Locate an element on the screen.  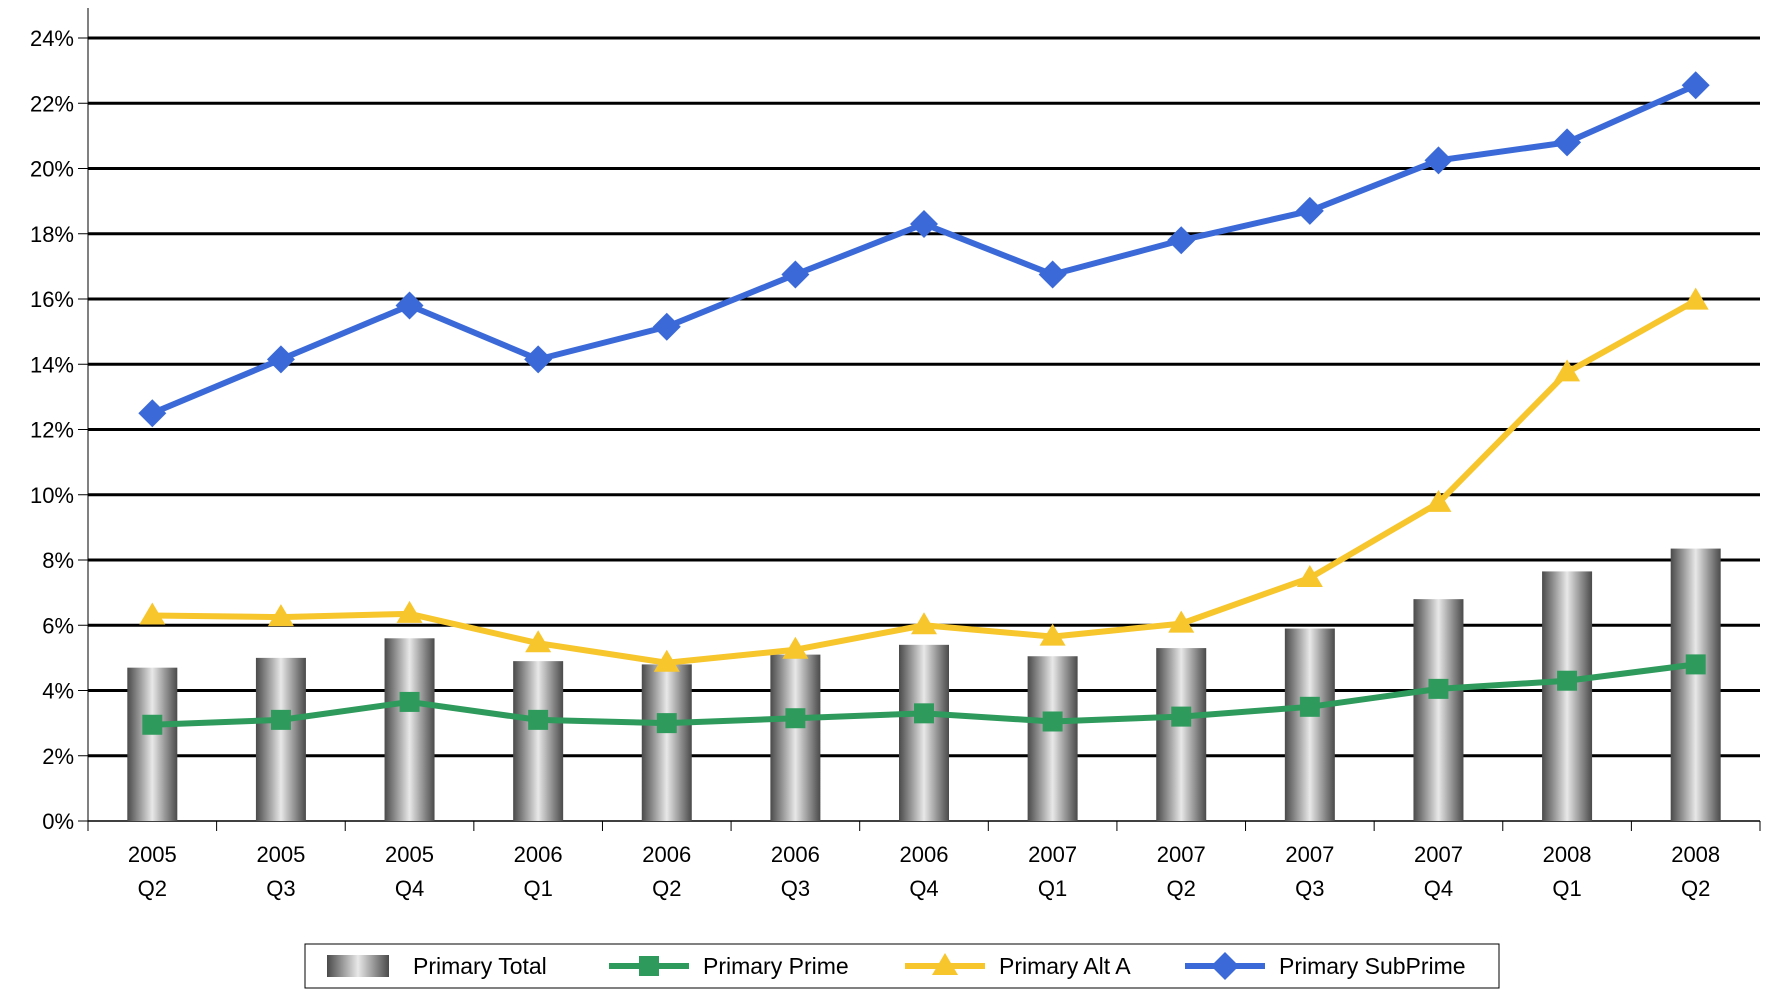
legend-label-primary-total: Primary Total is located at coordinates (480, 966).